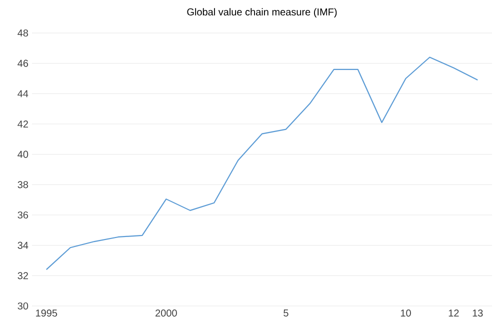 The image size is (500, 328). What do you see at coordinates (286, 313) in the screenshot?
I see `x-tick-label: 5` at bounding box center [286, 313].